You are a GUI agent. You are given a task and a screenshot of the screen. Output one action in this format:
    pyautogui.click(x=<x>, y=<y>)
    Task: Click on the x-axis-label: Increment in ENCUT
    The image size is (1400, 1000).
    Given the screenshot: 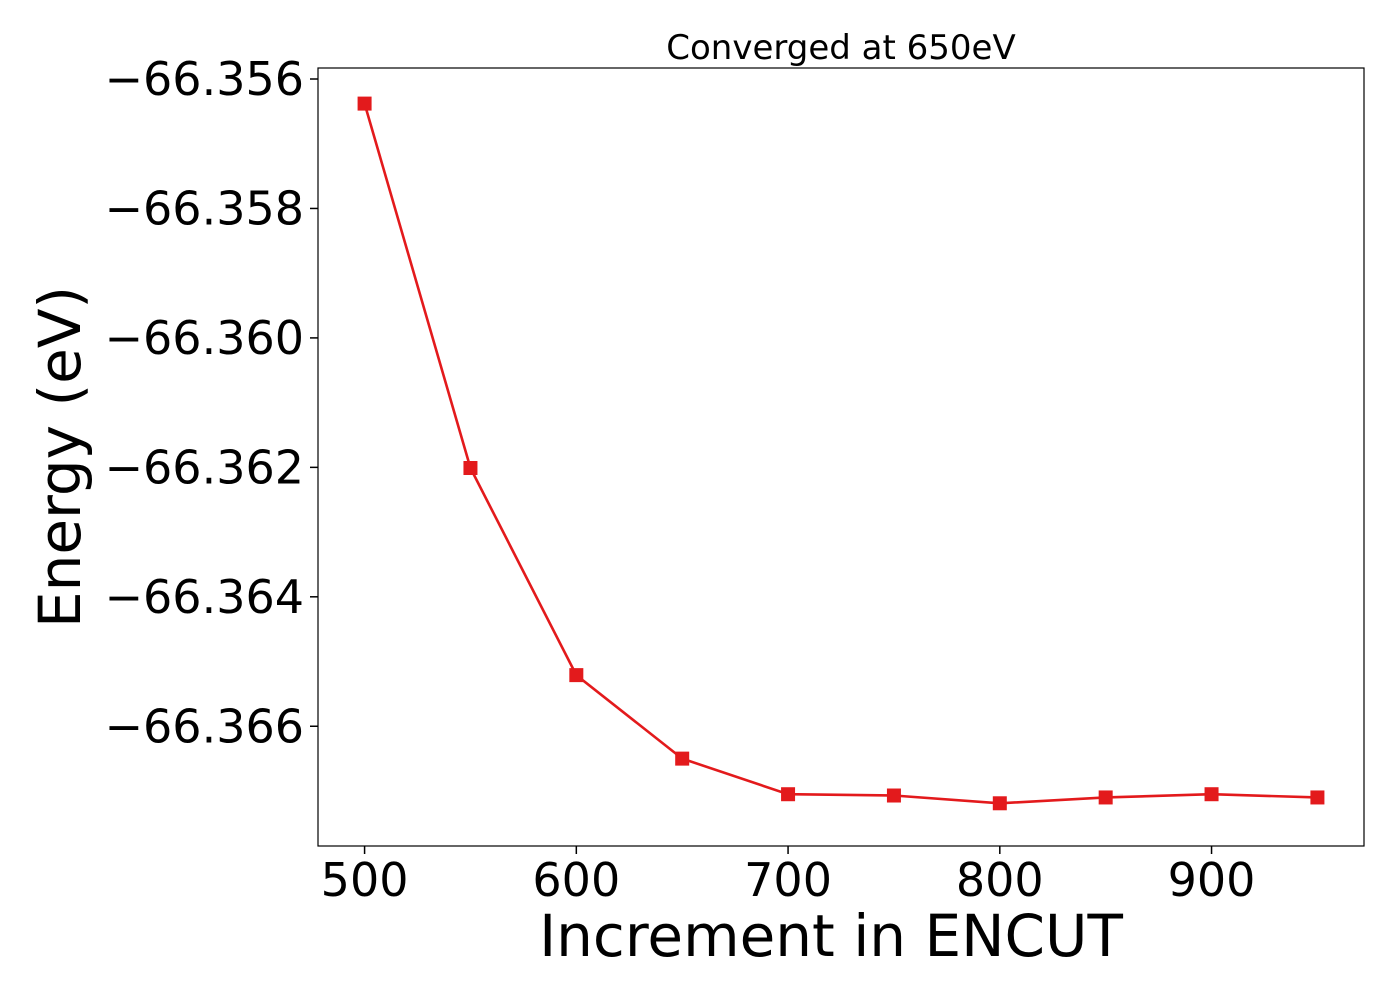 What is the action you would take?
    pyautogui.click(x=831, y=936)
    